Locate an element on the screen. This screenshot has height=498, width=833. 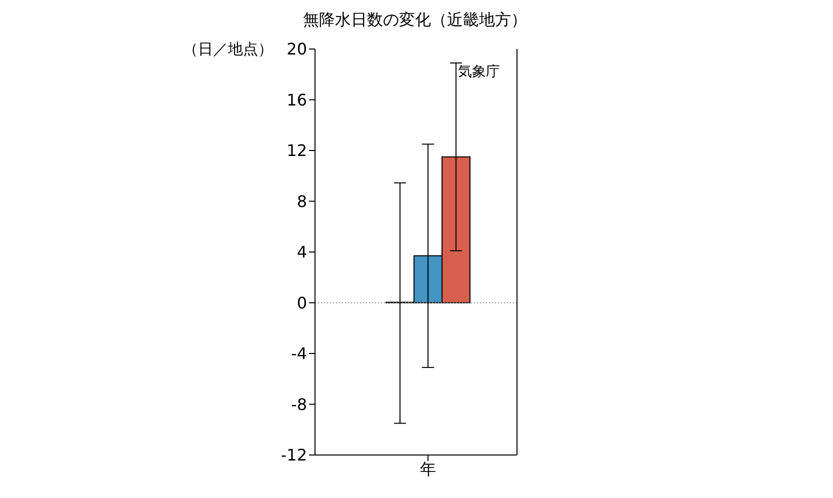
y-tick-label: 8 is located at coordinates (301, 201).